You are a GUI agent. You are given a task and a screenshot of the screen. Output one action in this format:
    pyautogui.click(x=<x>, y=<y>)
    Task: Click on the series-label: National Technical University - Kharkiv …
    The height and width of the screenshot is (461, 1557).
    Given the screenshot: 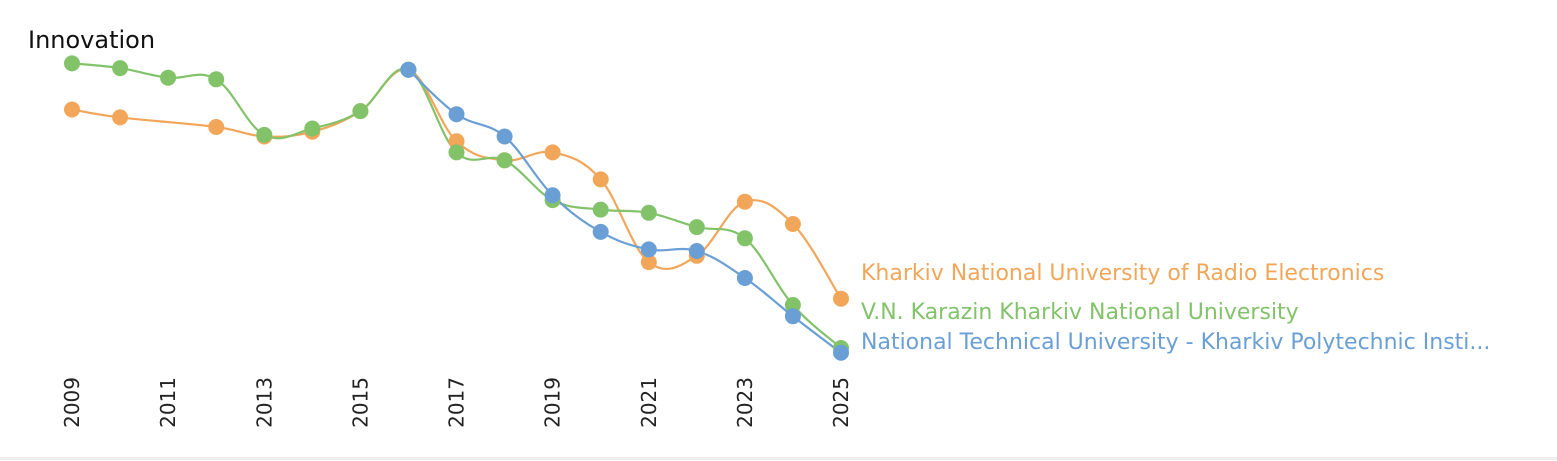 What is the action you would take?
    pyautogui.click(x=1175, y=342)
    